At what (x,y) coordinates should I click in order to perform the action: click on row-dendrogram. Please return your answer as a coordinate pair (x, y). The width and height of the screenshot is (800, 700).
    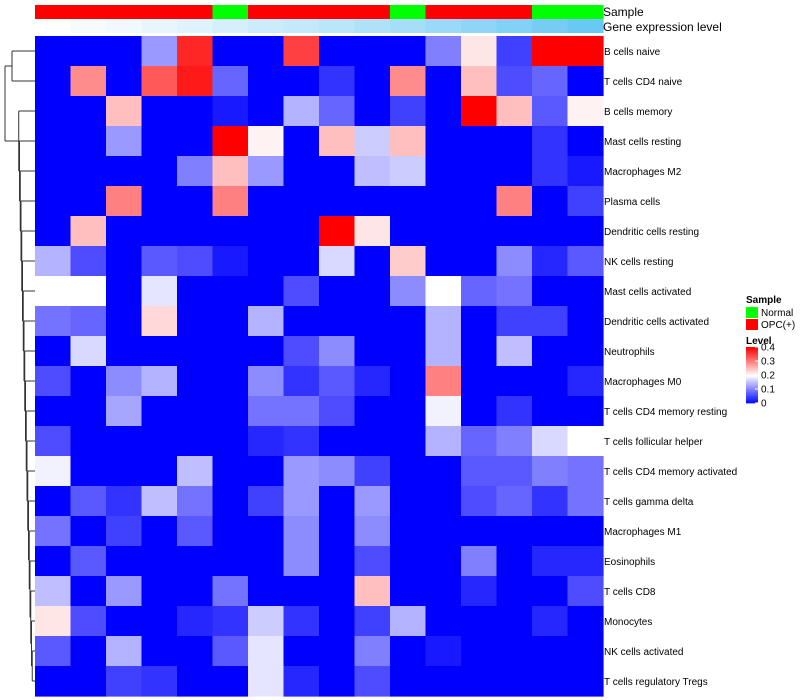
    Looking at the image, I should click on (19, 366).